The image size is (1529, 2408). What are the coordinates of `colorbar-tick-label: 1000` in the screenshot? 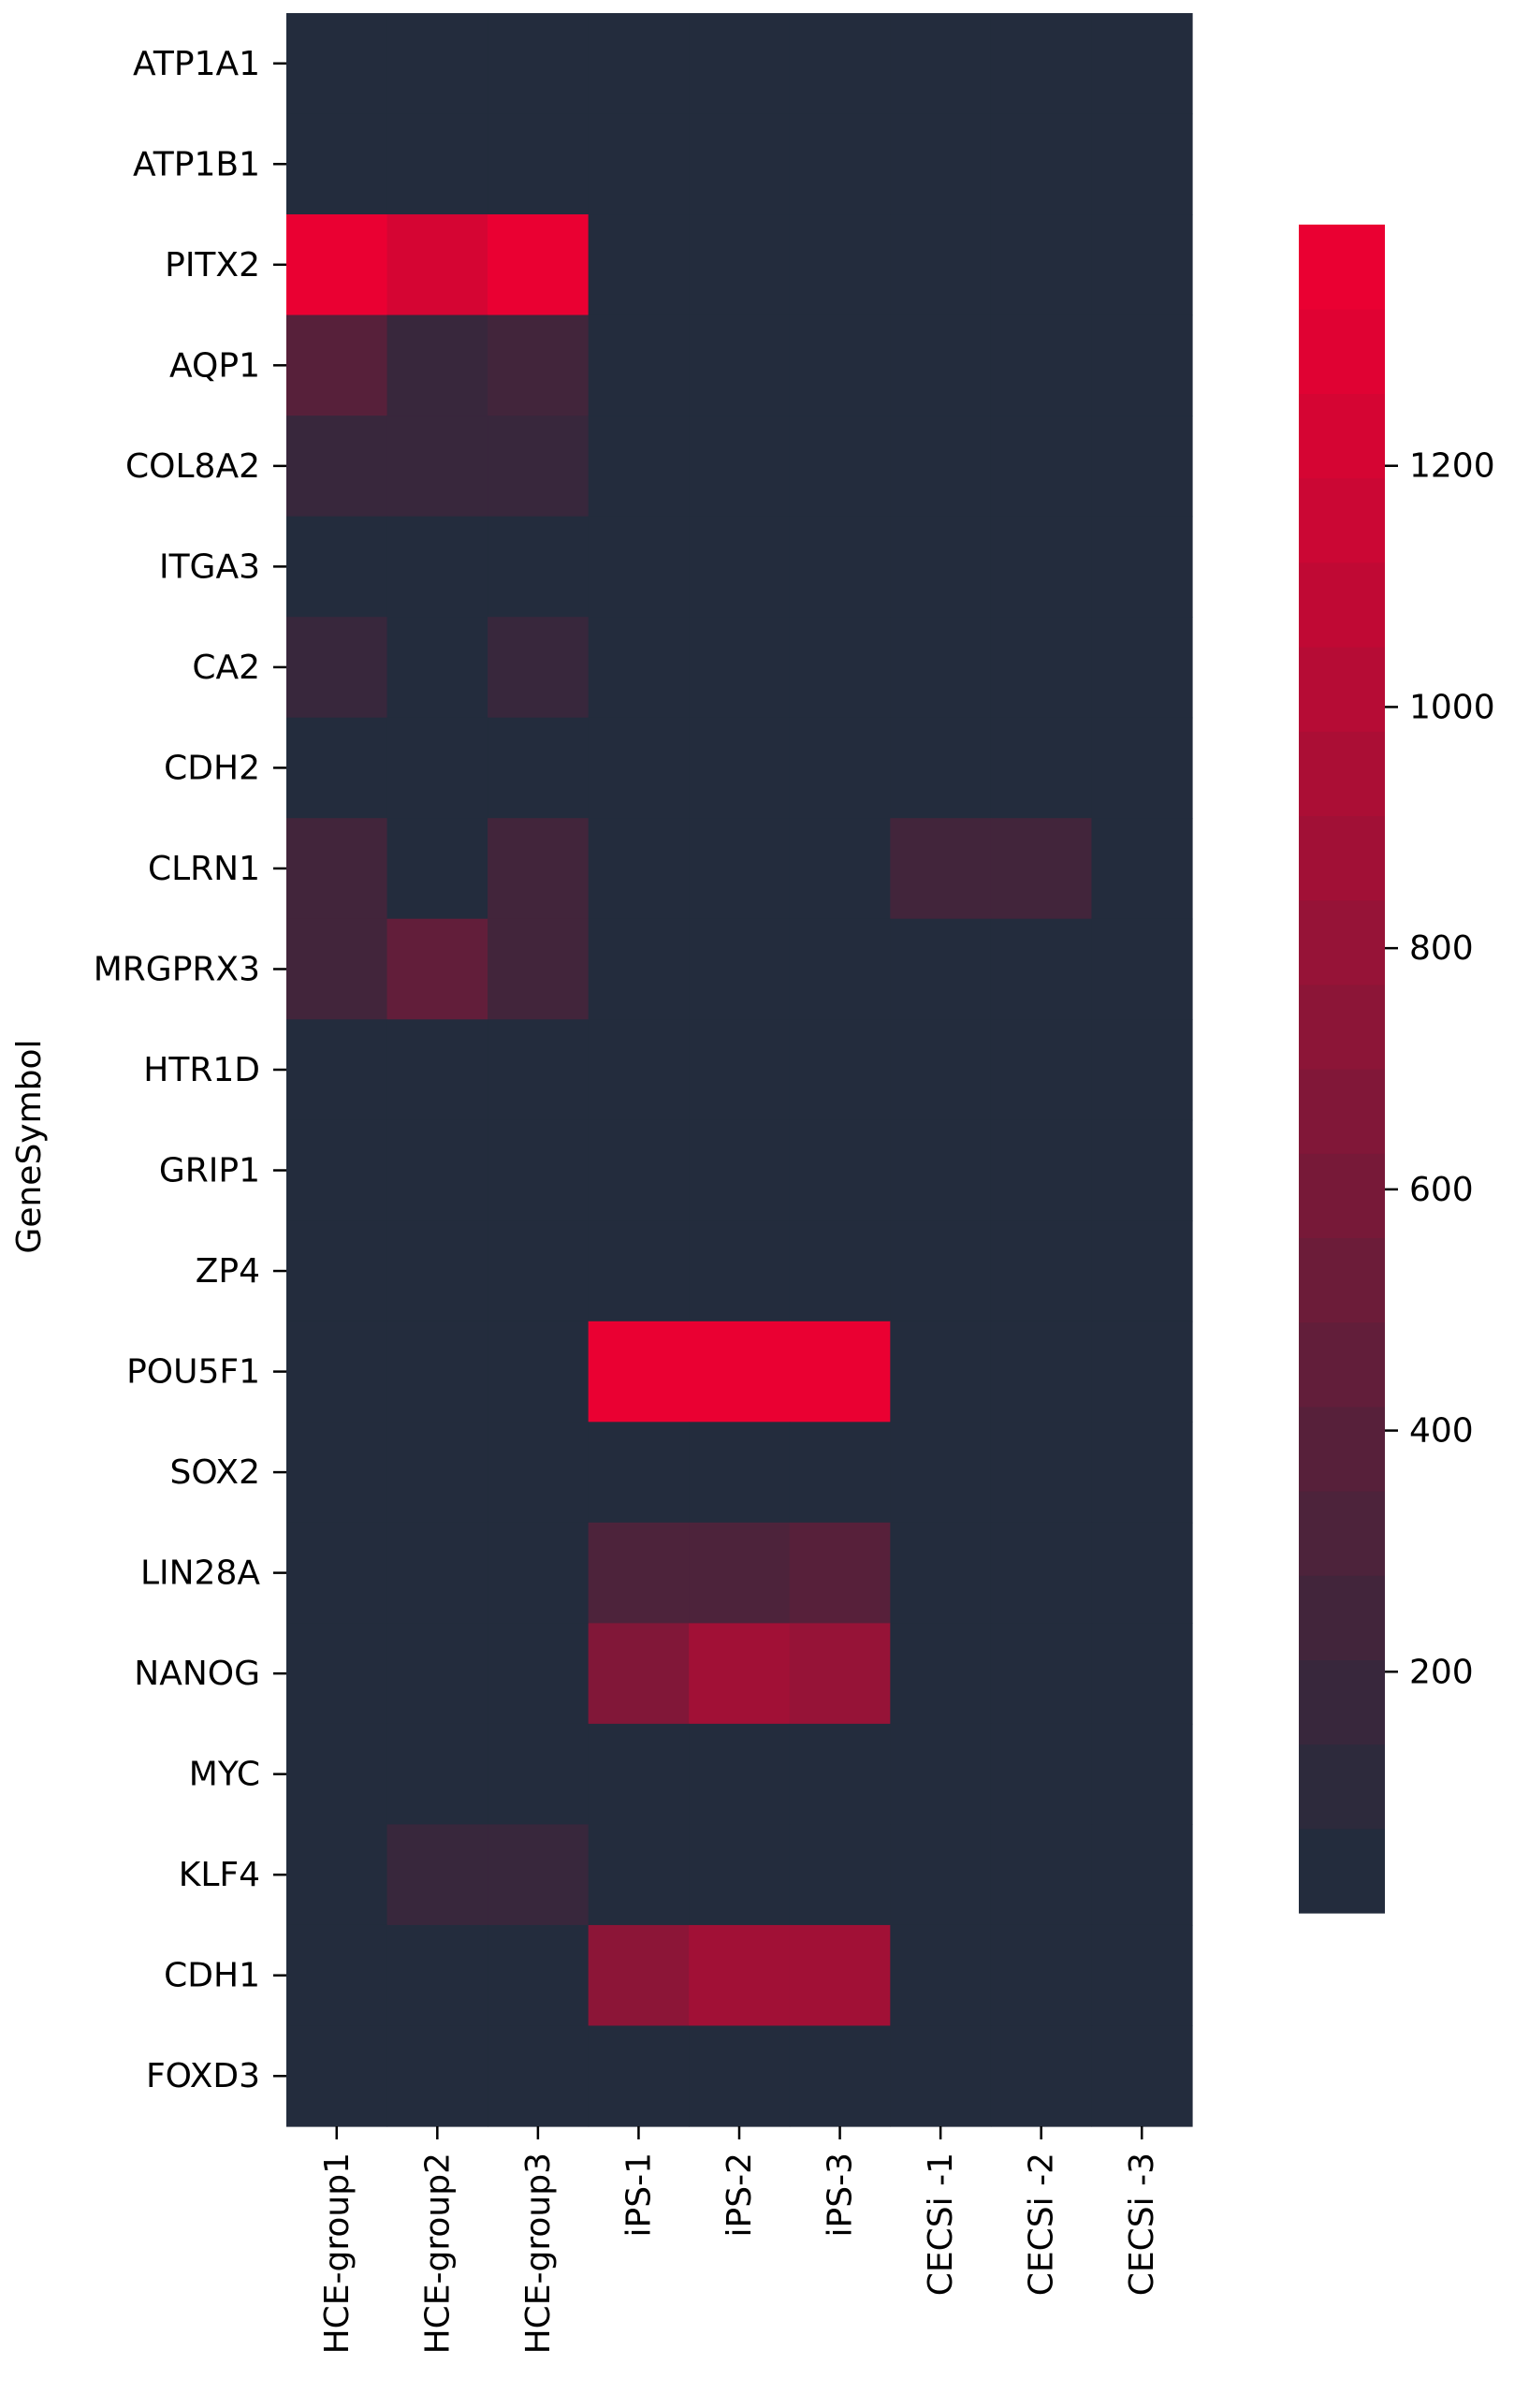 It's located at (1452, 707).